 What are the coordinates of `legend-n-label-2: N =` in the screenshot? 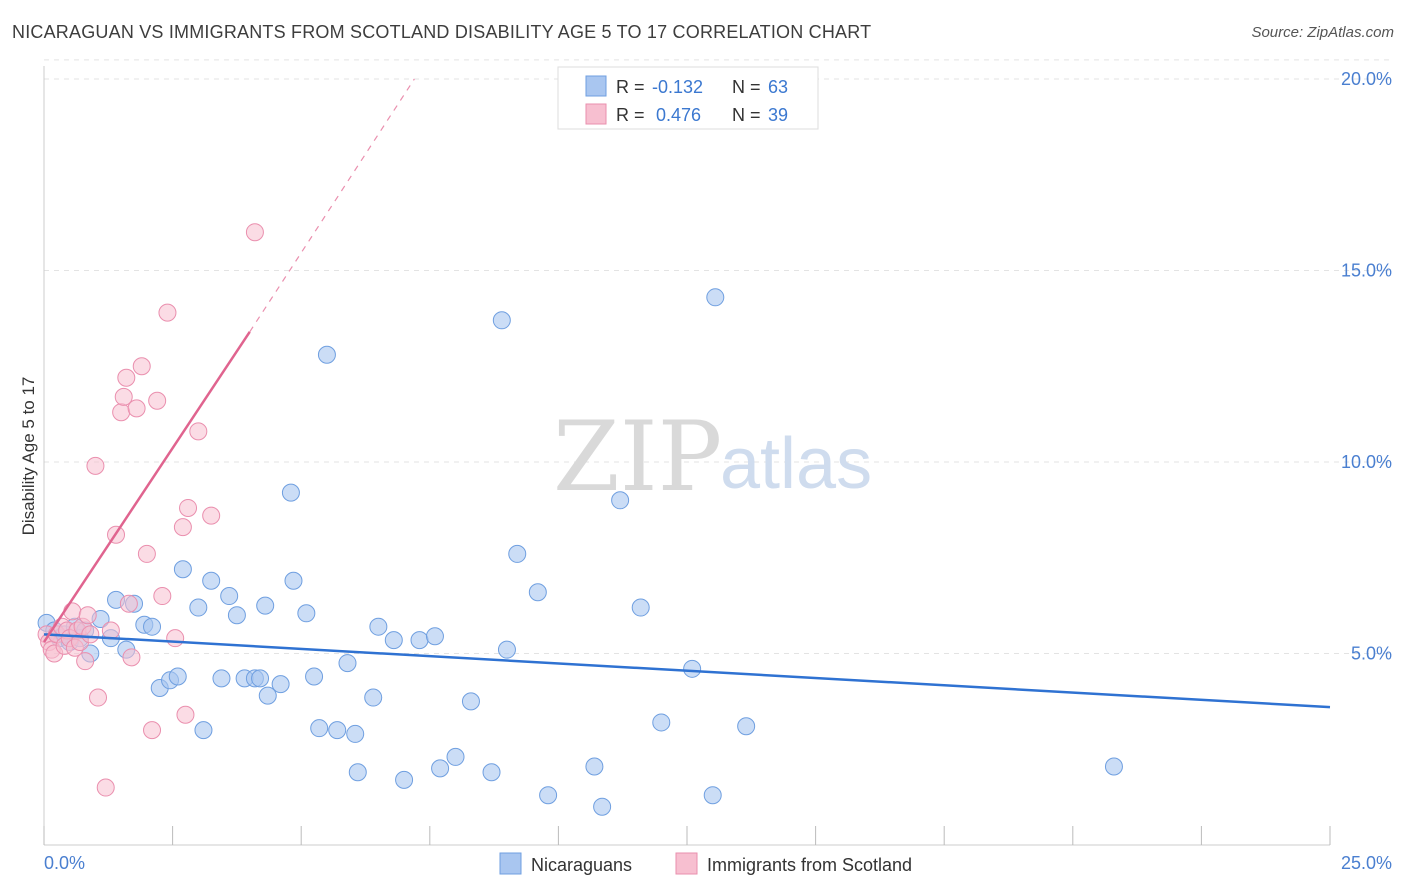 It's located at (746, 115).